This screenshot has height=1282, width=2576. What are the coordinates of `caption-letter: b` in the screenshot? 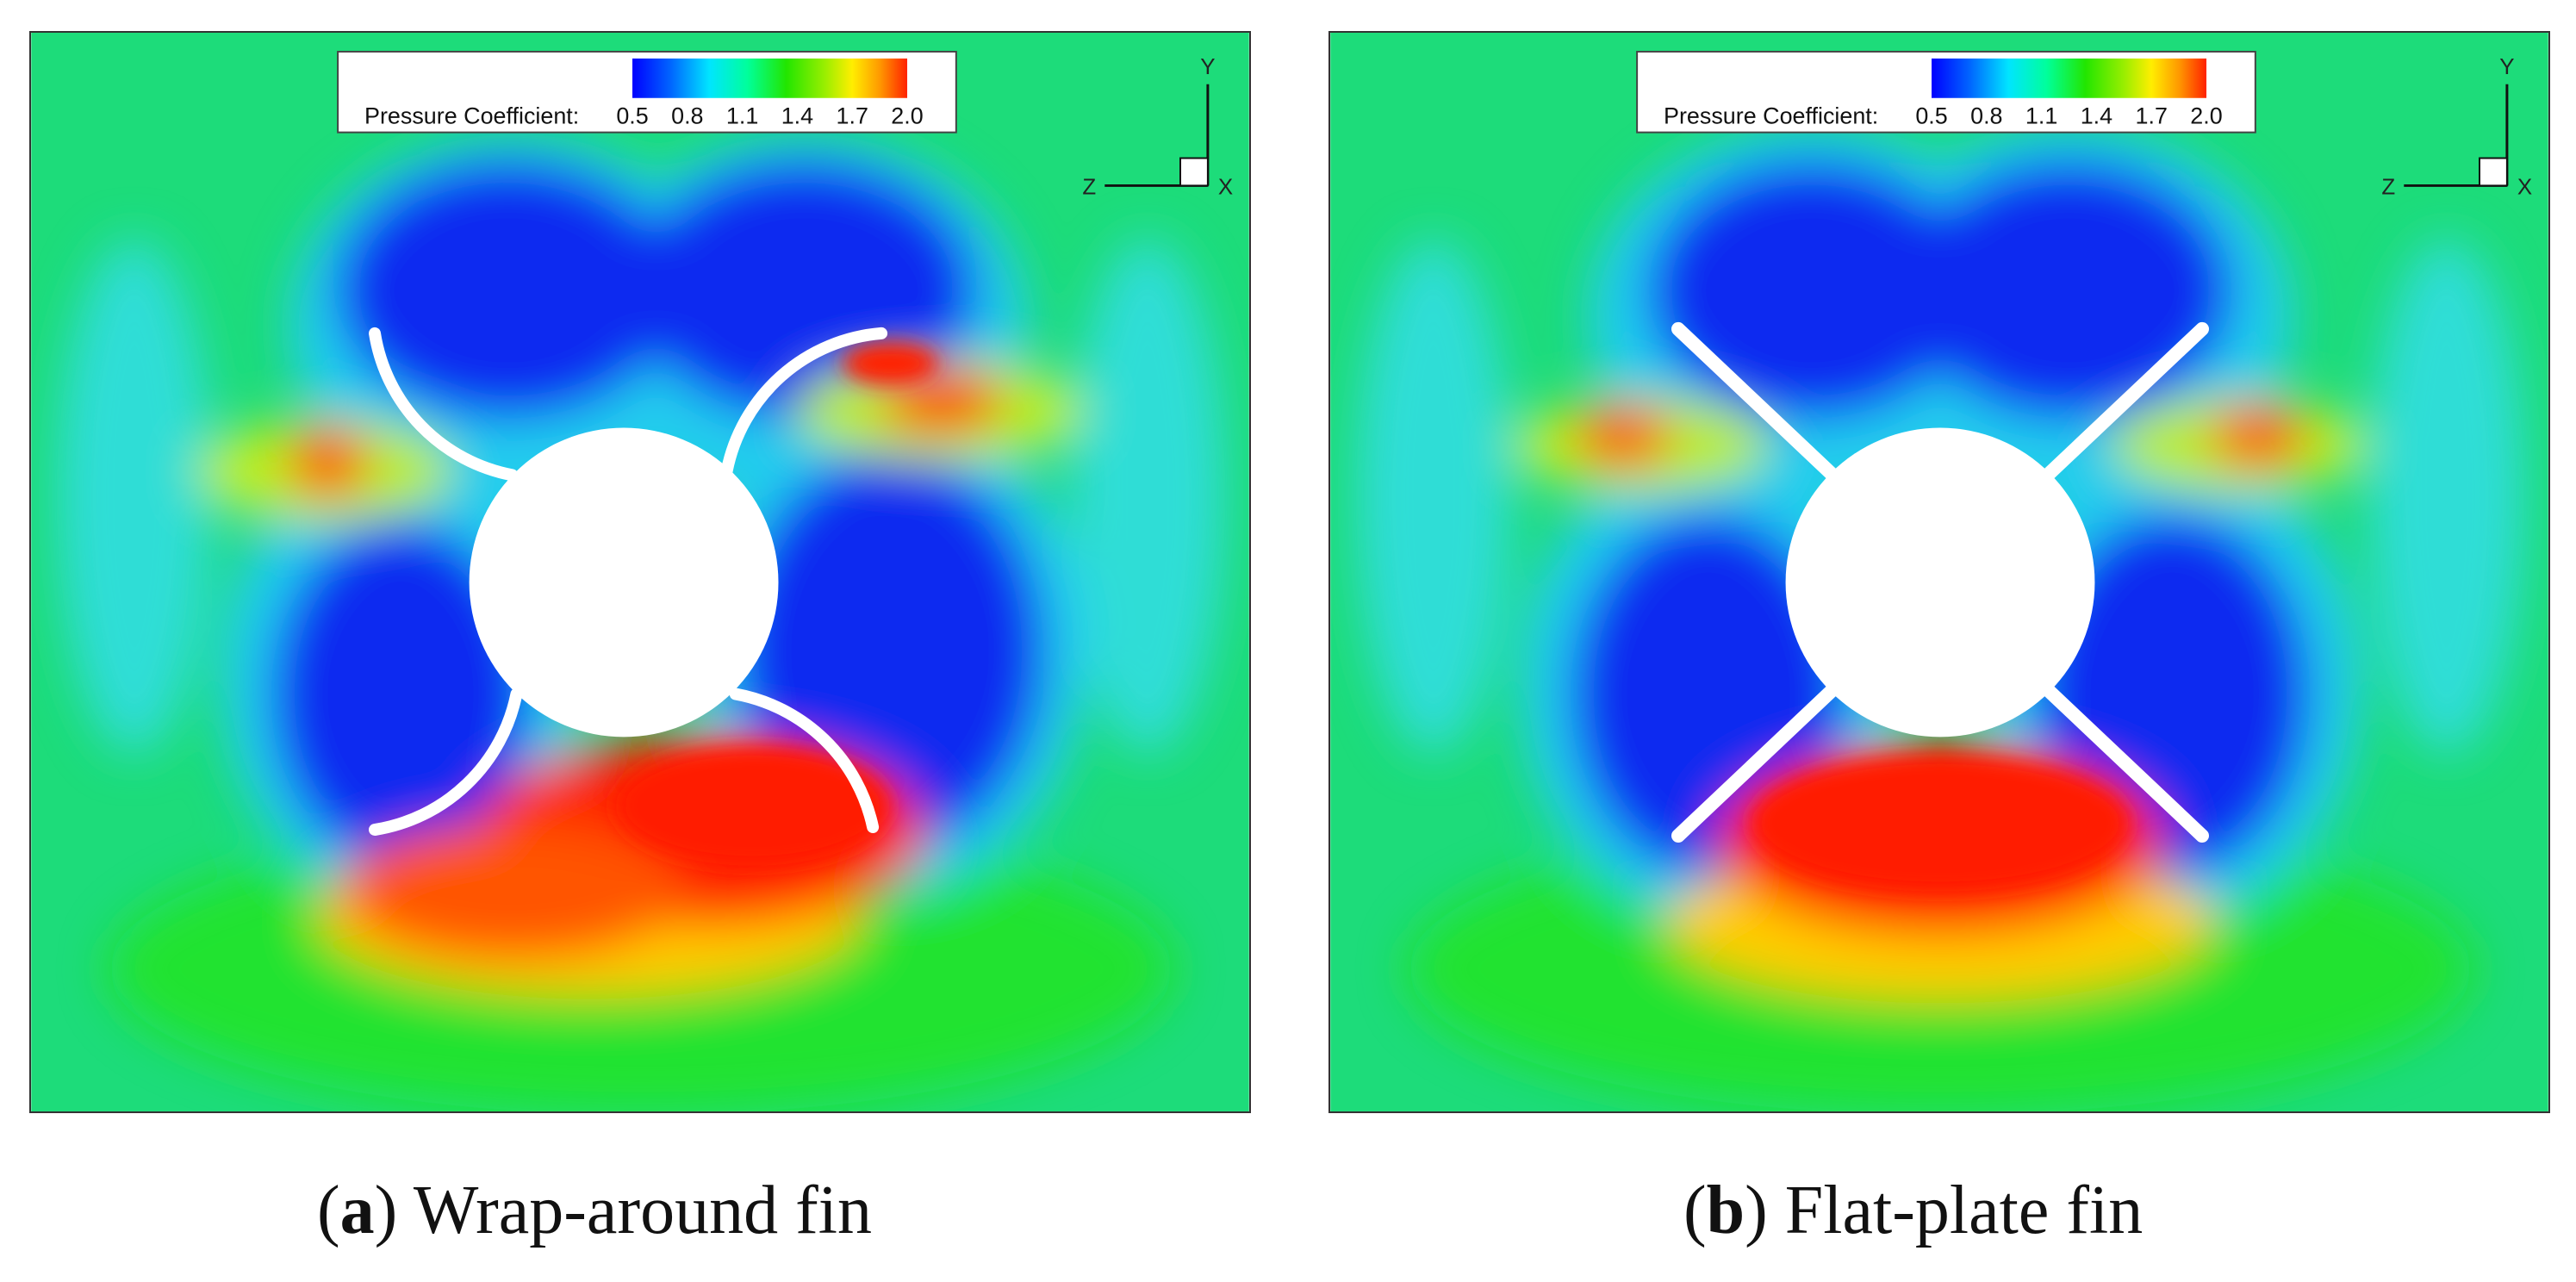 It's located at (1726, 1210).